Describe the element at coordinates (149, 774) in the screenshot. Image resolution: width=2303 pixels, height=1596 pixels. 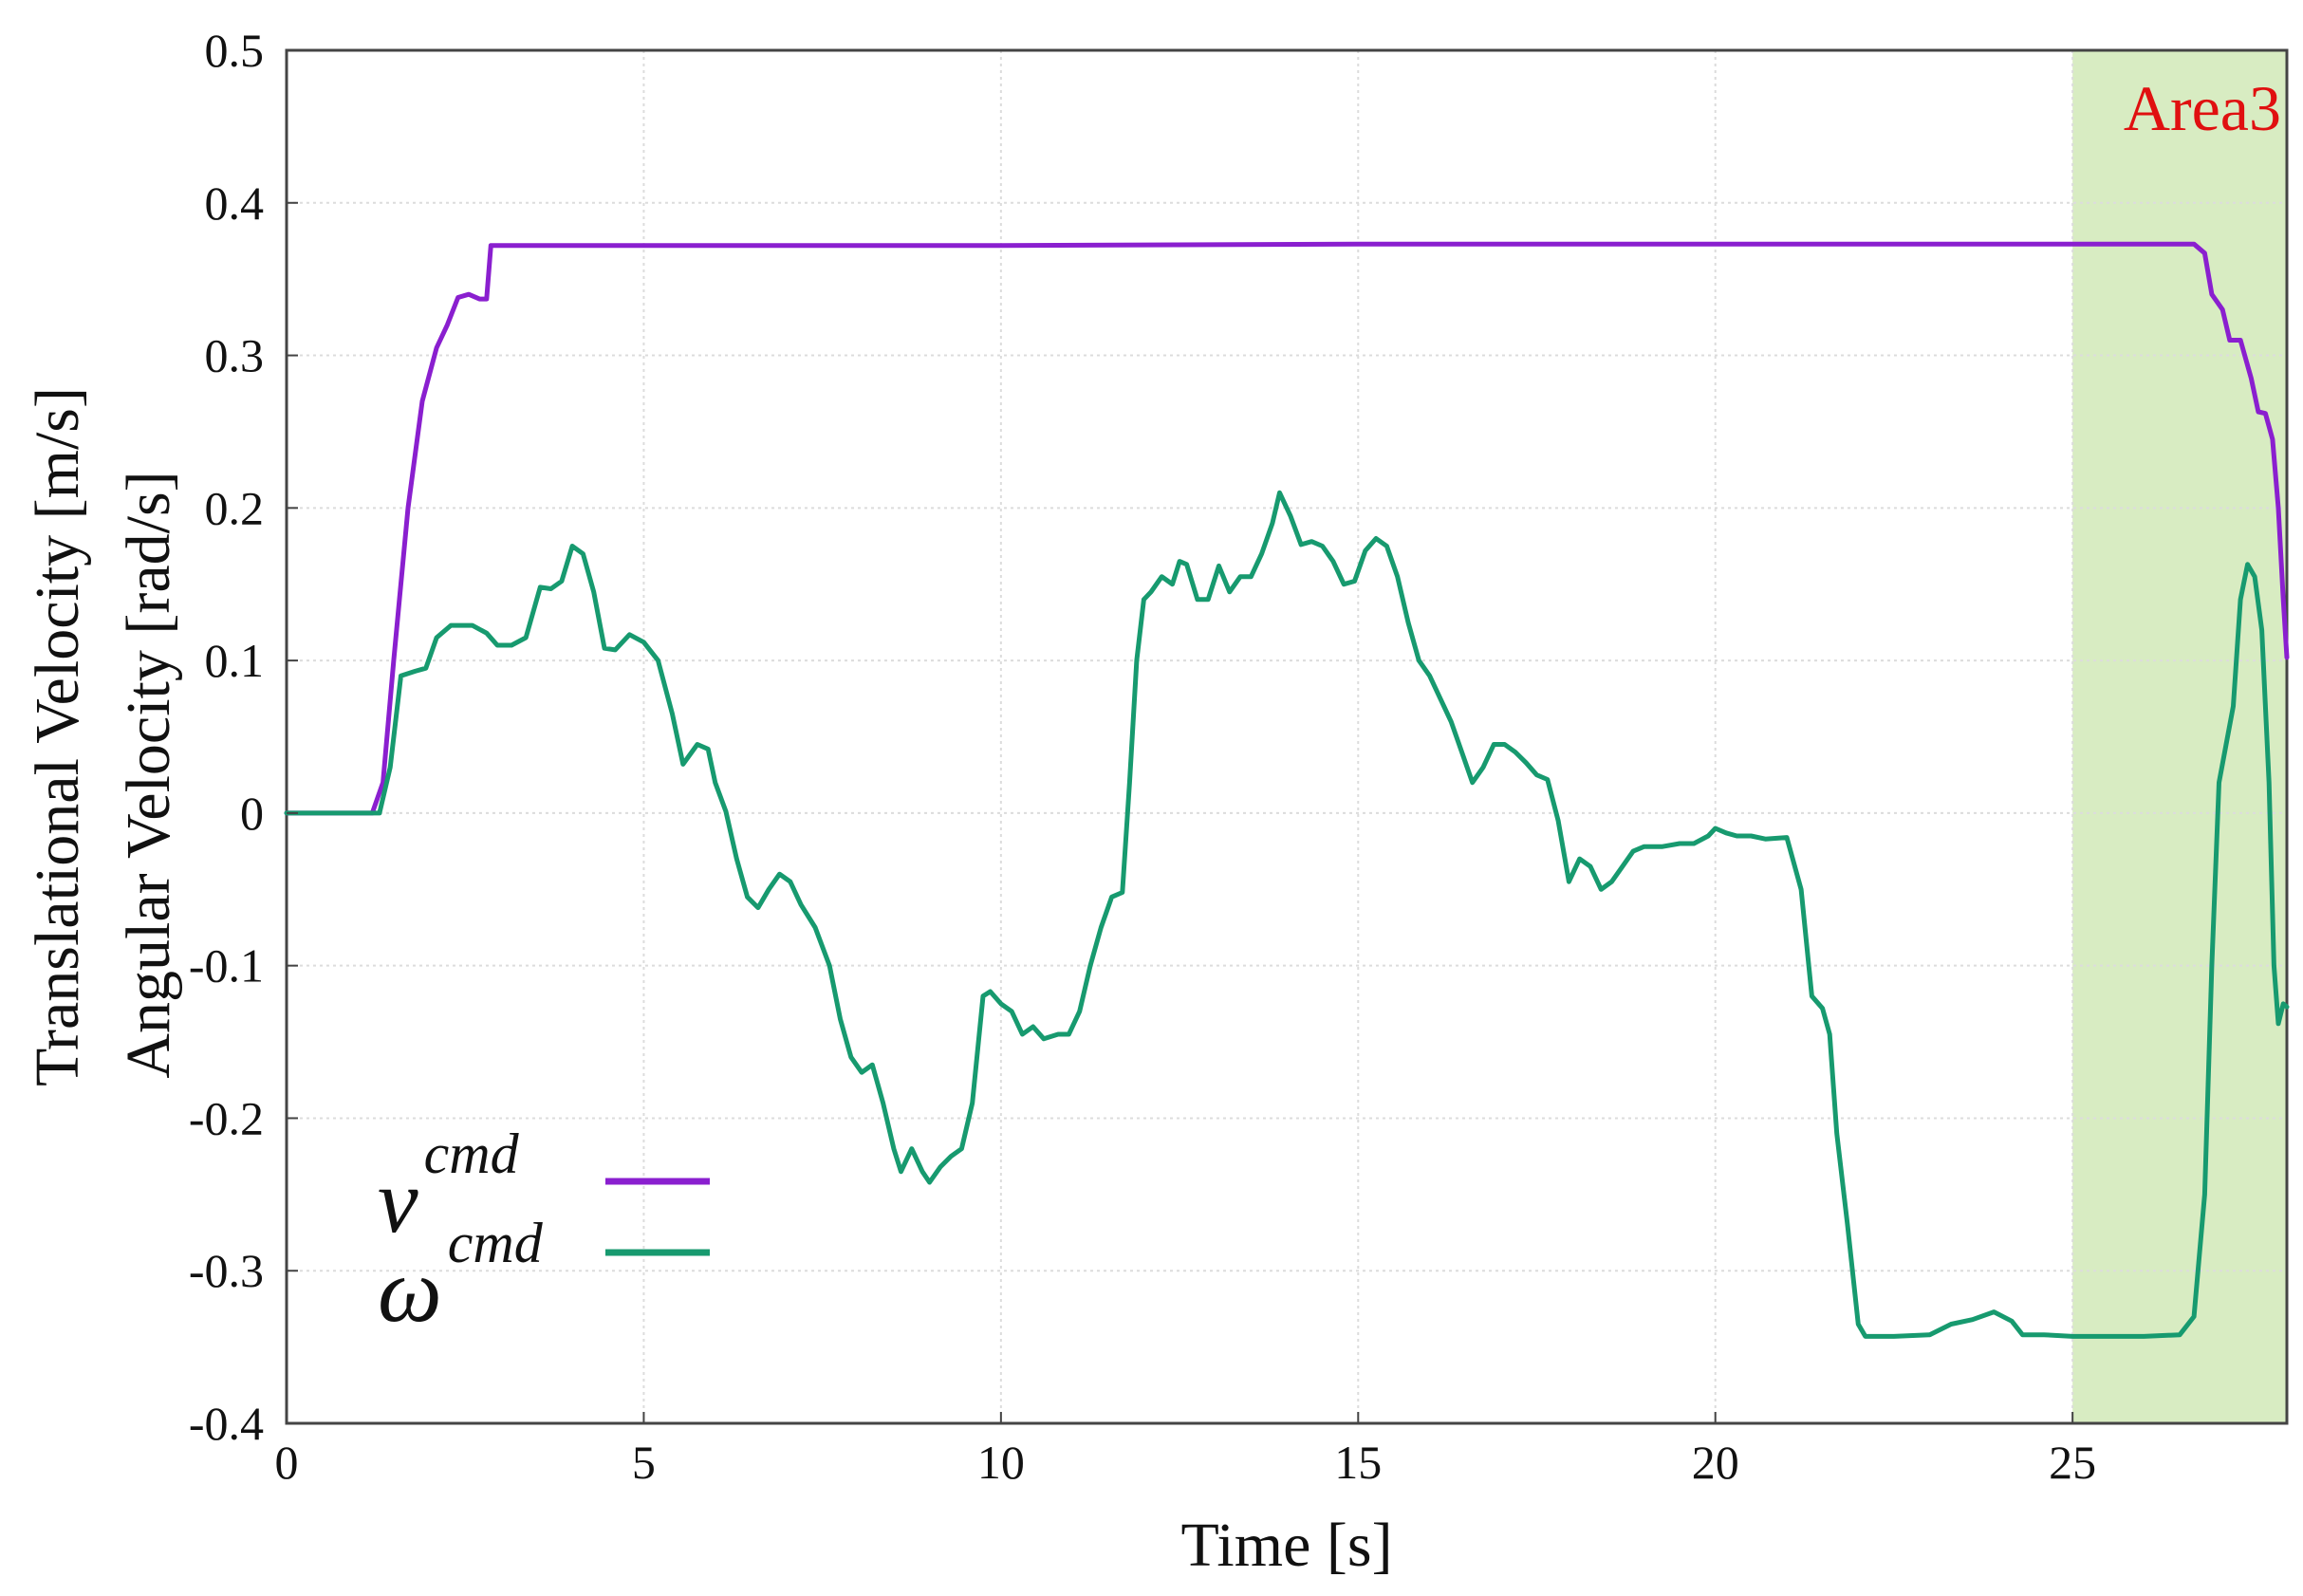
I see `y-axis-label-angular: Angular Velocity [rad/s]` at that location.